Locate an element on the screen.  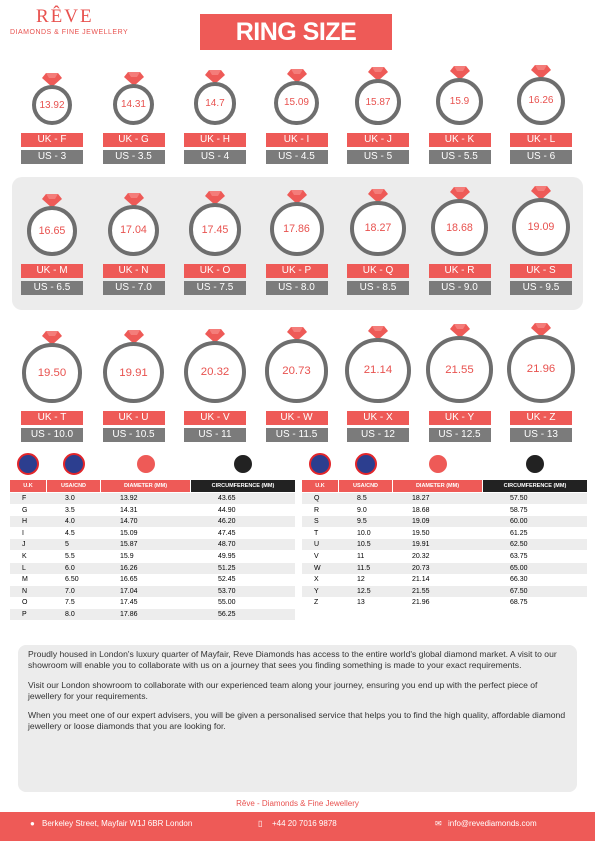
table-cell: 8.5 is located at coordinates (362, 498).